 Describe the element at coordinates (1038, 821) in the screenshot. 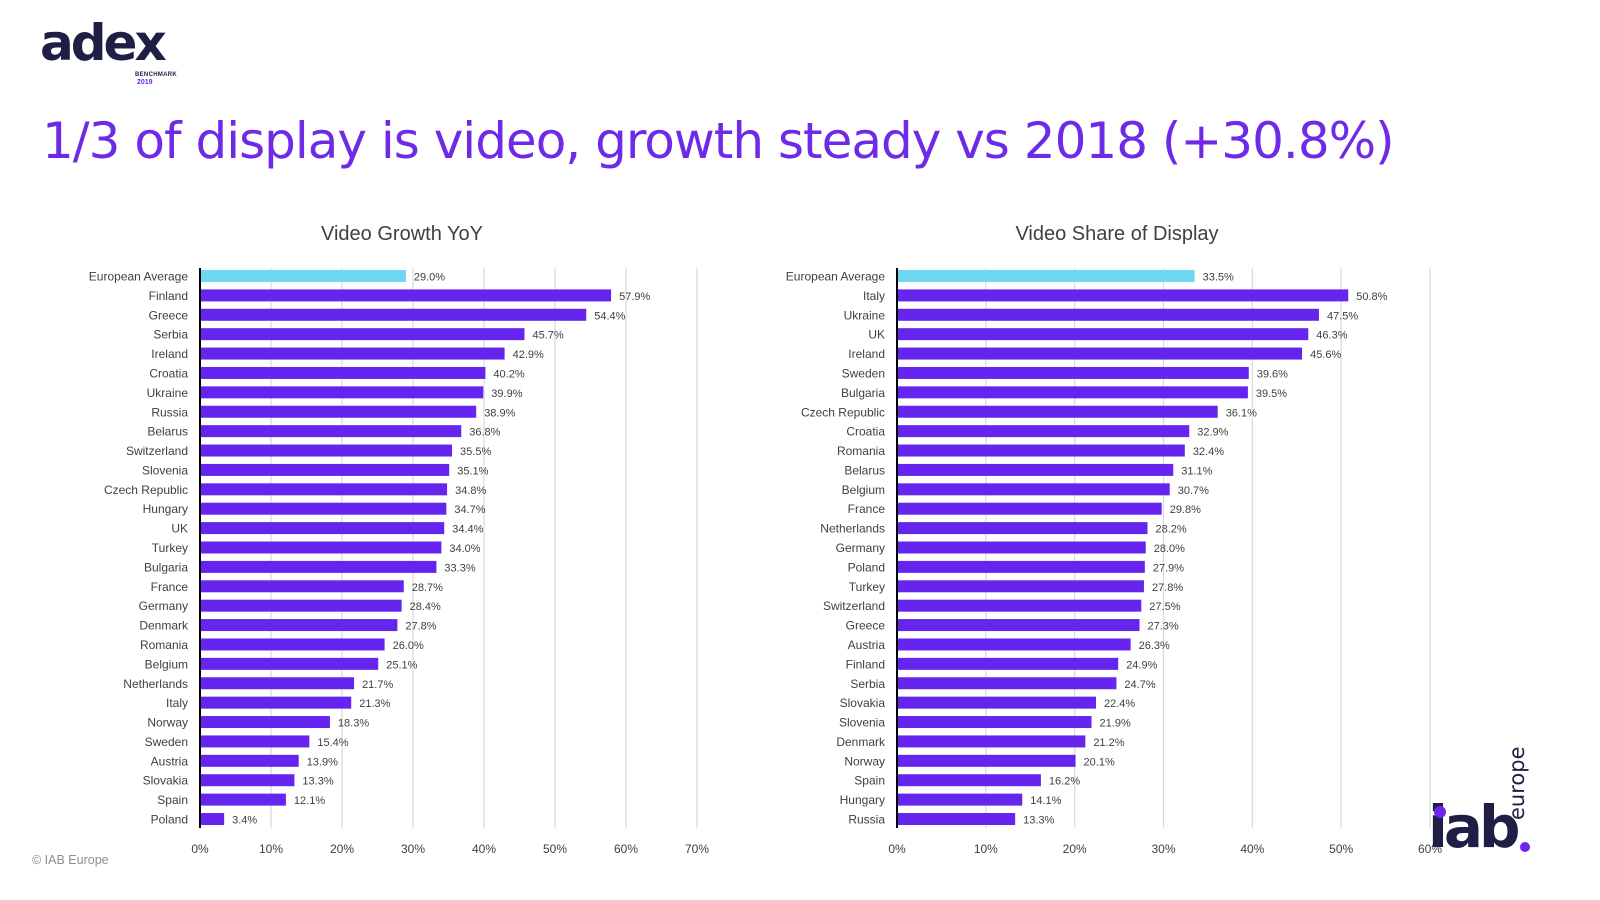

I see `value-label: 13.3%` at that location.